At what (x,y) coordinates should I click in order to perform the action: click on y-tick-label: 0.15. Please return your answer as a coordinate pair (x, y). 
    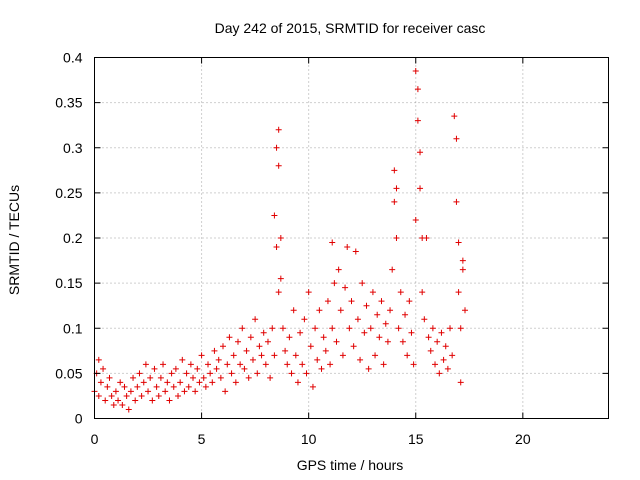
    Looking at the image, I should click on (68, 283).